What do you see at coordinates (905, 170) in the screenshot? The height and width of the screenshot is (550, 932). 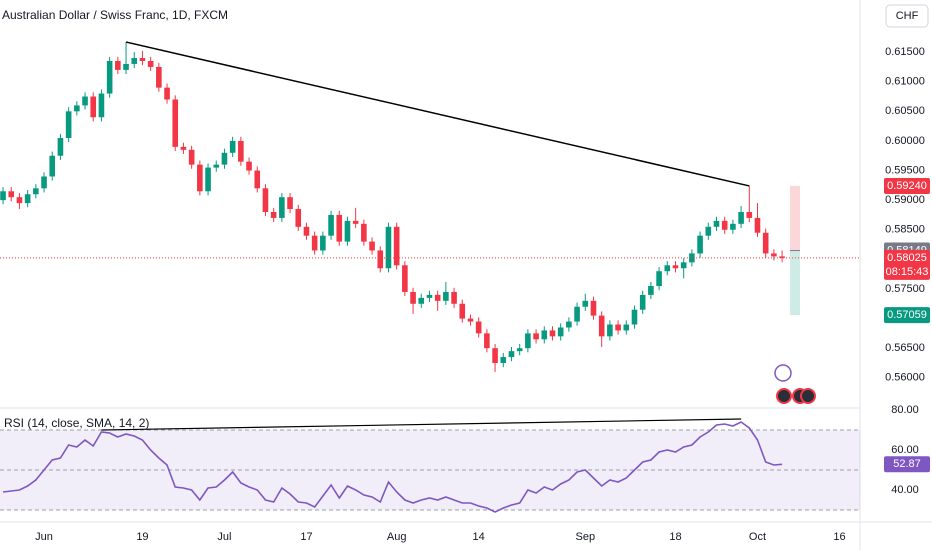 I see `y-tick-label: 0.59500` at bounding box center [905, 170].